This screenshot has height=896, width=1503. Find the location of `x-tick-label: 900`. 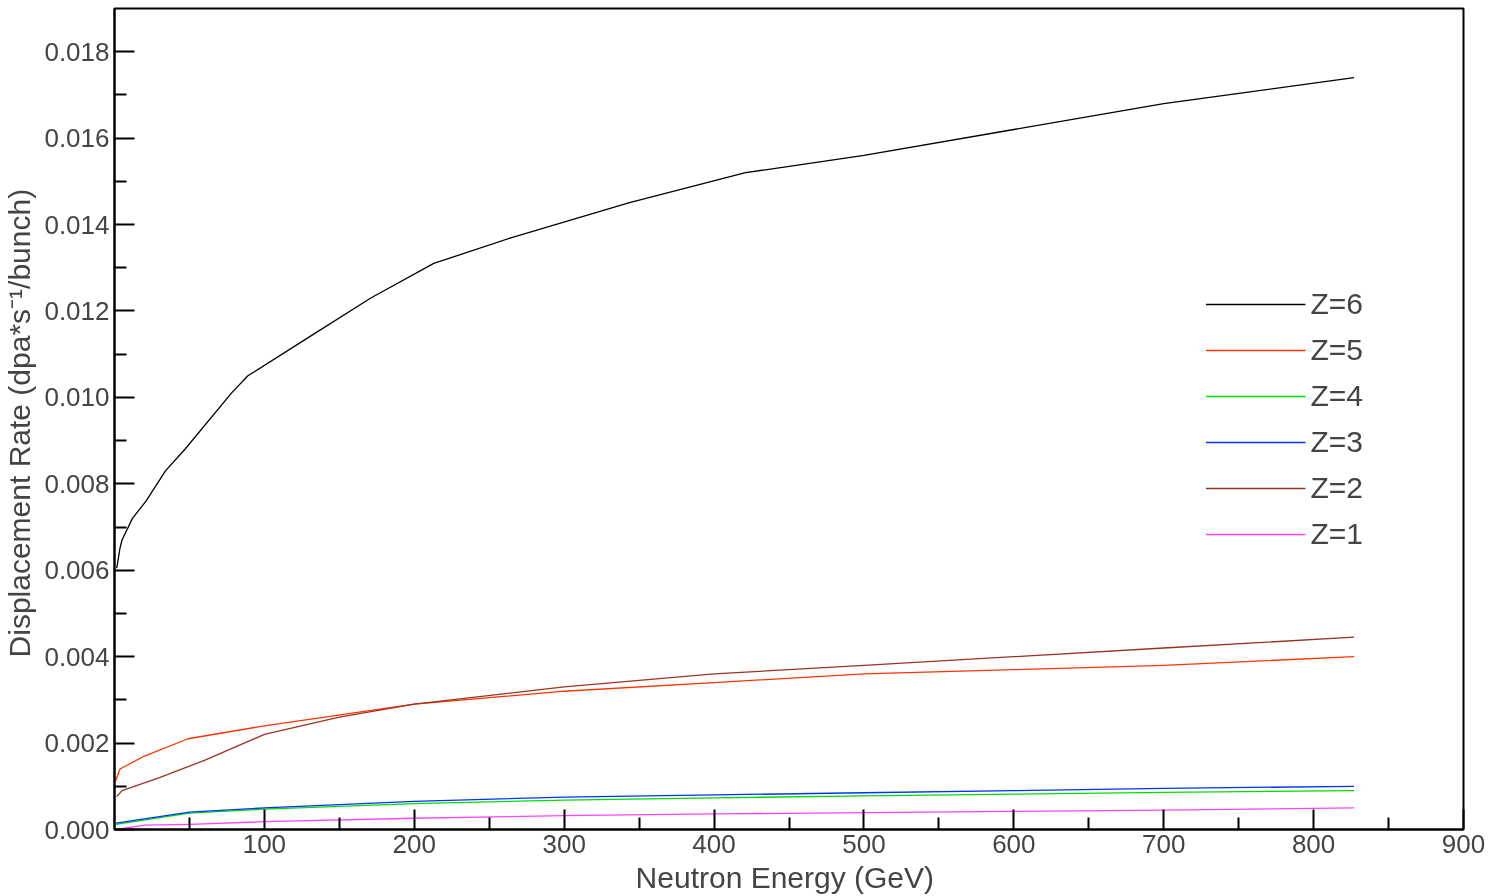

x-tick-label: 900 is located at coordinates (1463, 843).